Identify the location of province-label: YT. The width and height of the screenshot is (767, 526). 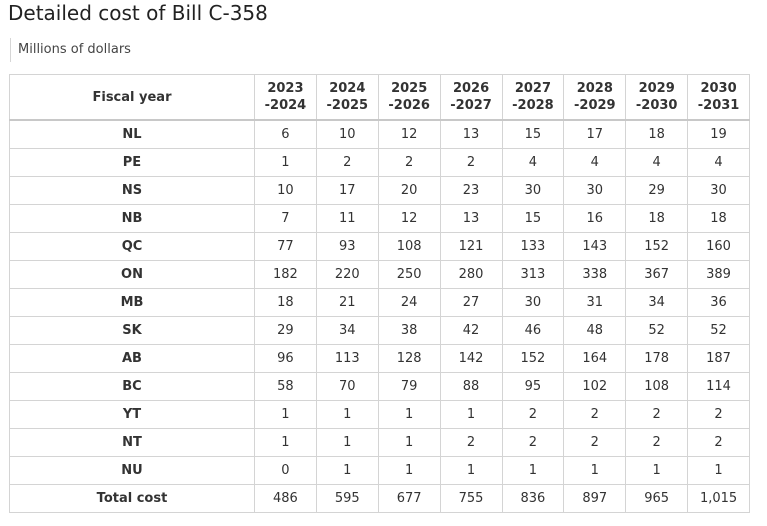
(132, 414).